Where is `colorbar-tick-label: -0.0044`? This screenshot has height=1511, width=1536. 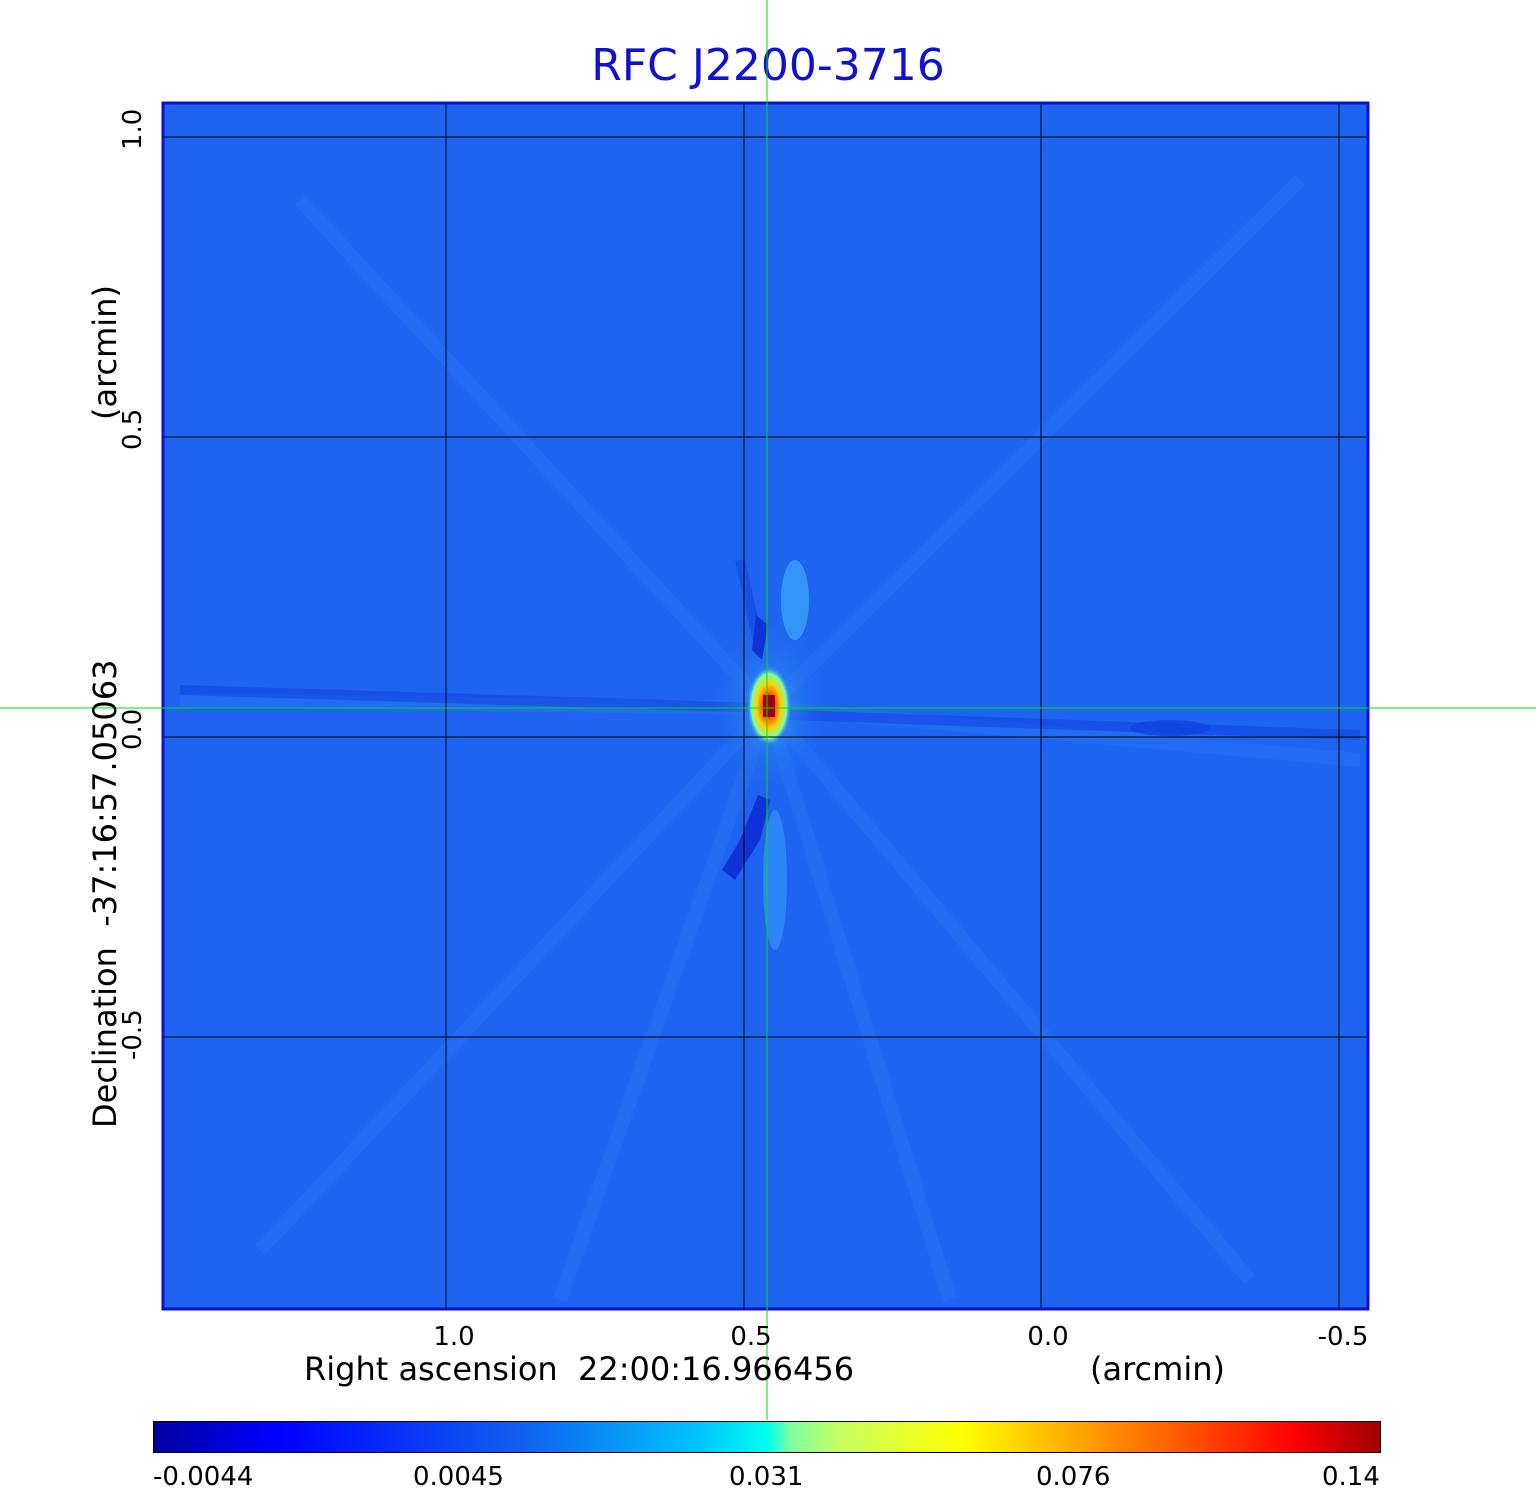
colorbar-tick-label: -0.0044 is located at coordinates (203, 1477).